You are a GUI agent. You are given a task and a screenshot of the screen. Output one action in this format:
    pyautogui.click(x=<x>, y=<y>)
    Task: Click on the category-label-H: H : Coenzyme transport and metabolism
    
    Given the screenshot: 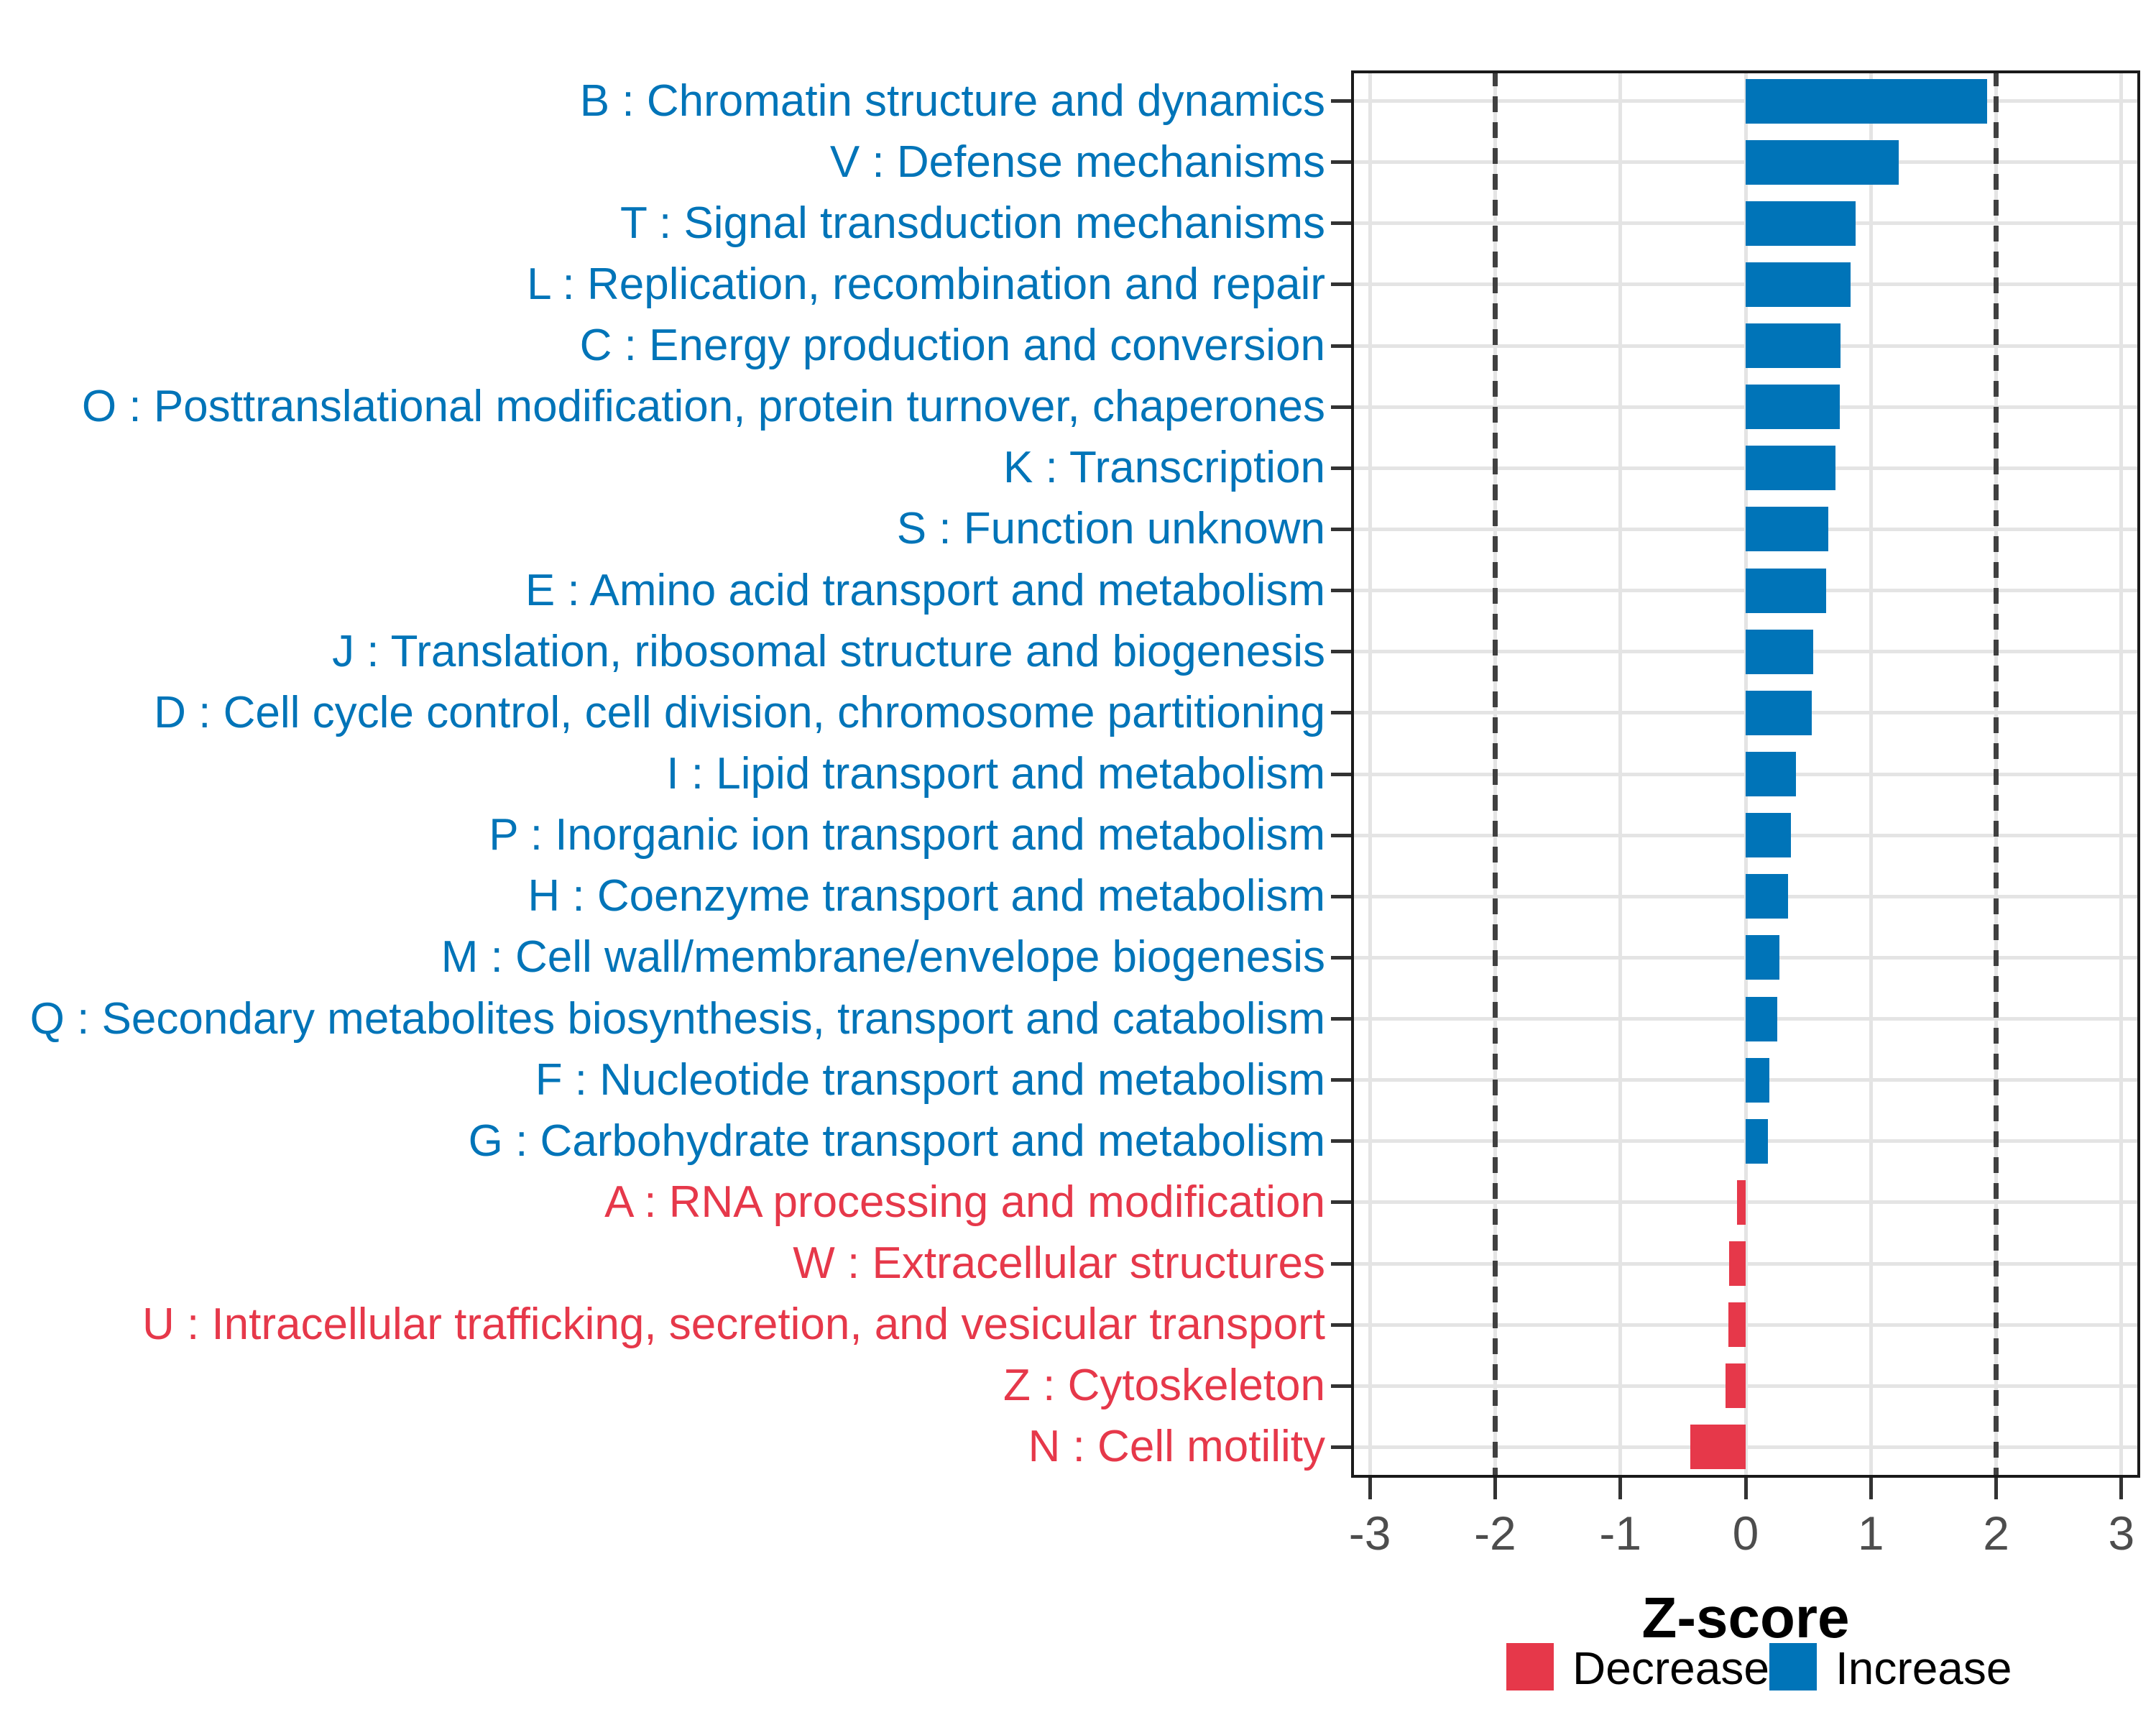 What is the action you would take?
    pyautogui.click(x=927, y=896)
    